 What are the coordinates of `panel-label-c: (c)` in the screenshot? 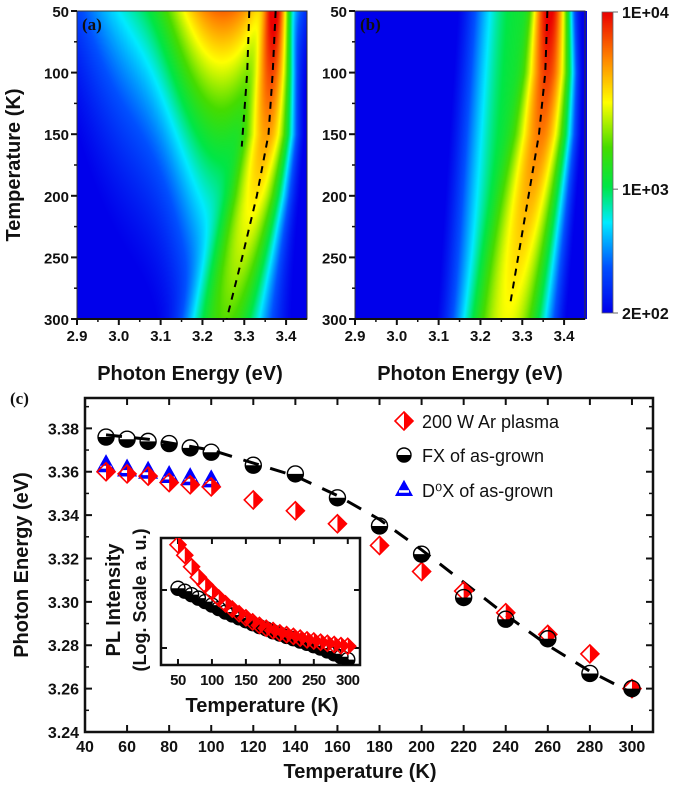 It's located at (19, 398).